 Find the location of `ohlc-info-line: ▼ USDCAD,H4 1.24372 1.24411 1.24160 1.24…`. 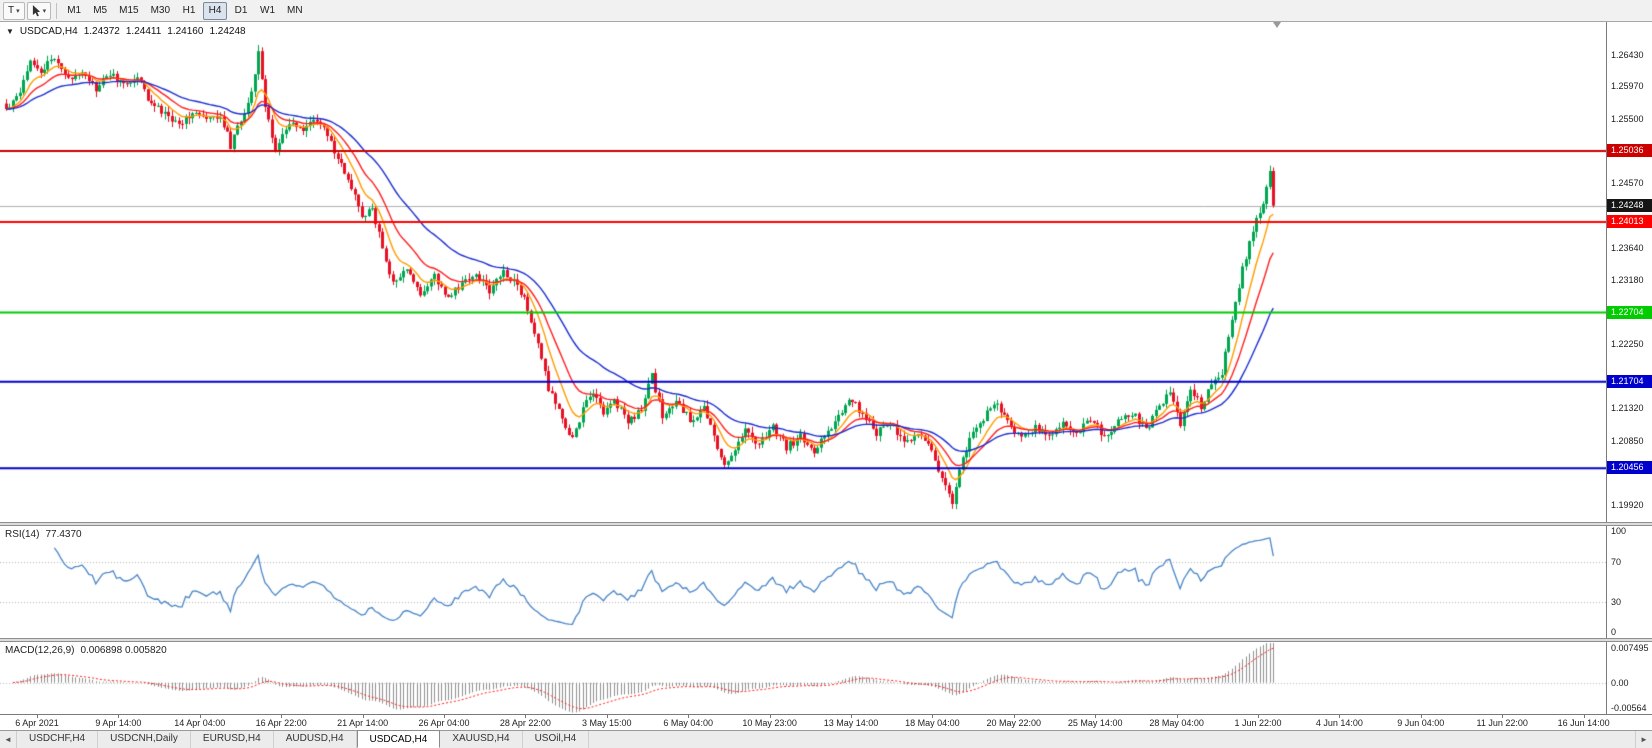

ohlc-info-line: ▼ USDCAD,H4 1.24372 1.24411 1.24160 1.24… is located at coordinates (126, 31).